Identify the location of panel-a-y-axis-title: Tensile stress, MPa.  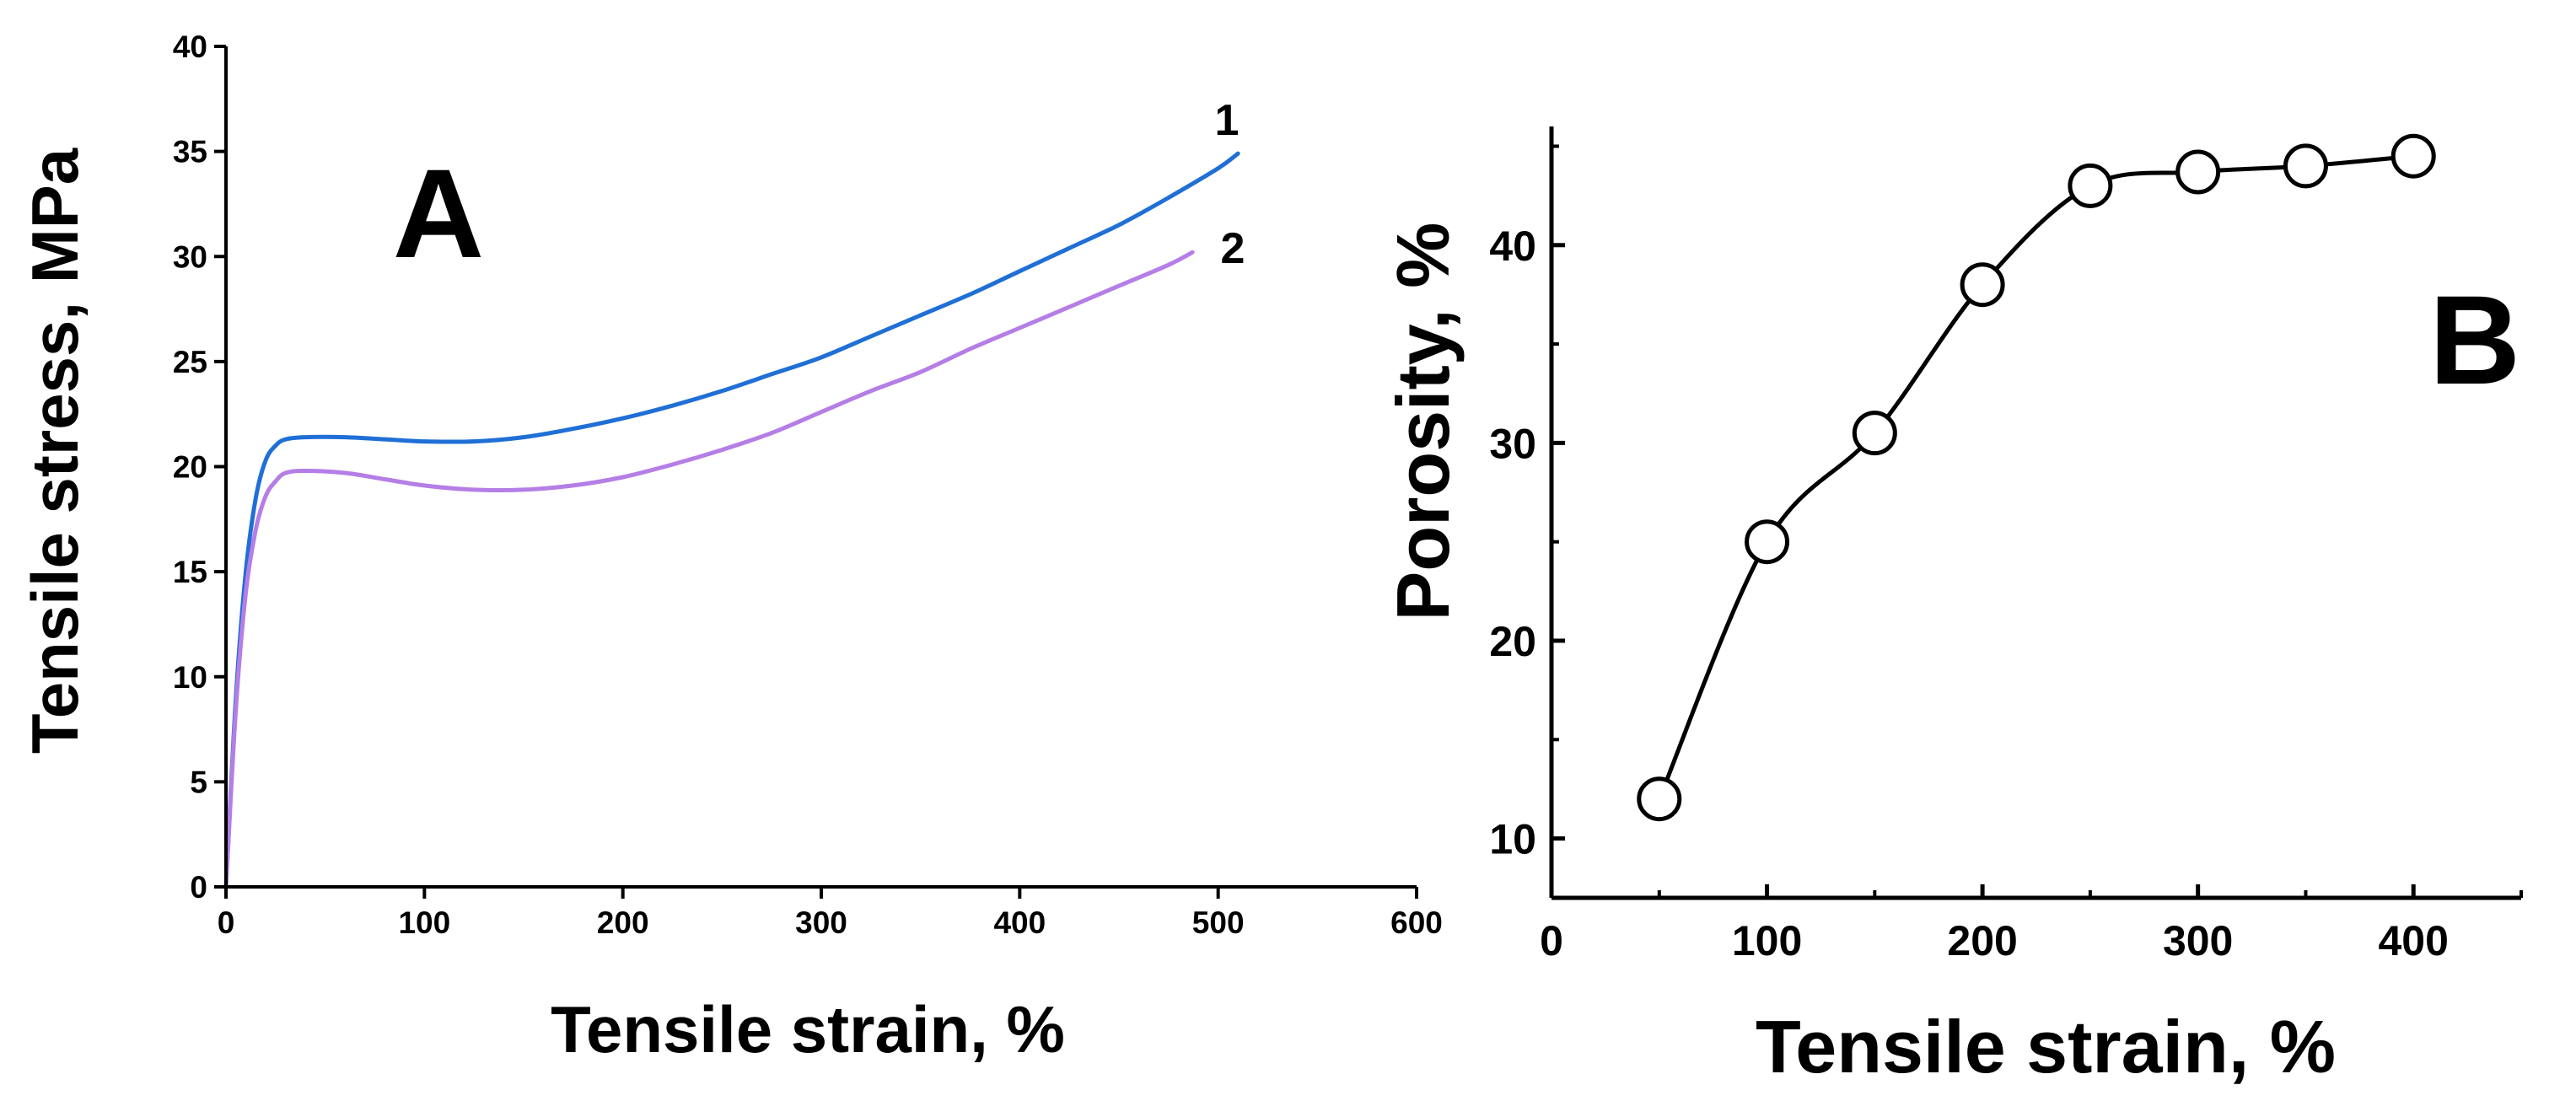
(55, 451).